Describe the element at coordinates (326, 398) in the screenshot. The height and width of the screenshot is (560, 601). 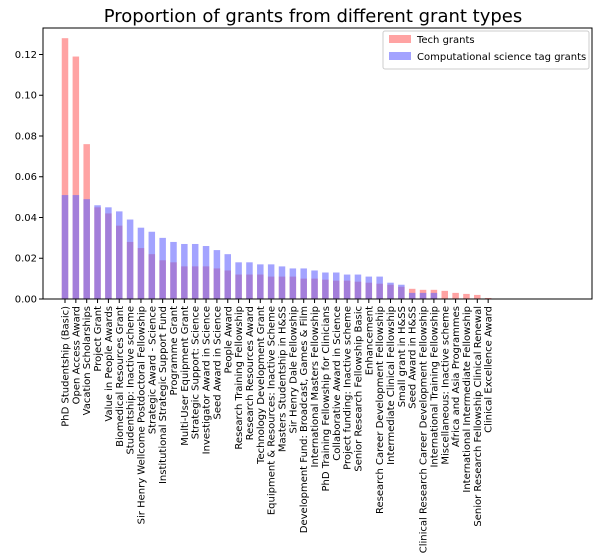
I see `x-tick-label: PhD Training Fellowship for Clinicians` at that location.